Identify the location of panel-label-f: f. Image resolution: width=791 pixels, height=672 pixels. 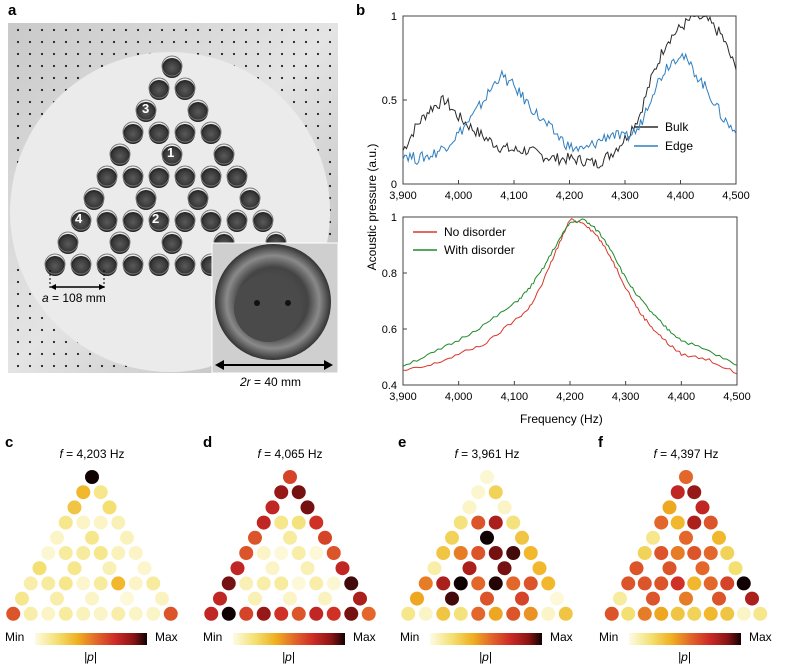
(600, 442).